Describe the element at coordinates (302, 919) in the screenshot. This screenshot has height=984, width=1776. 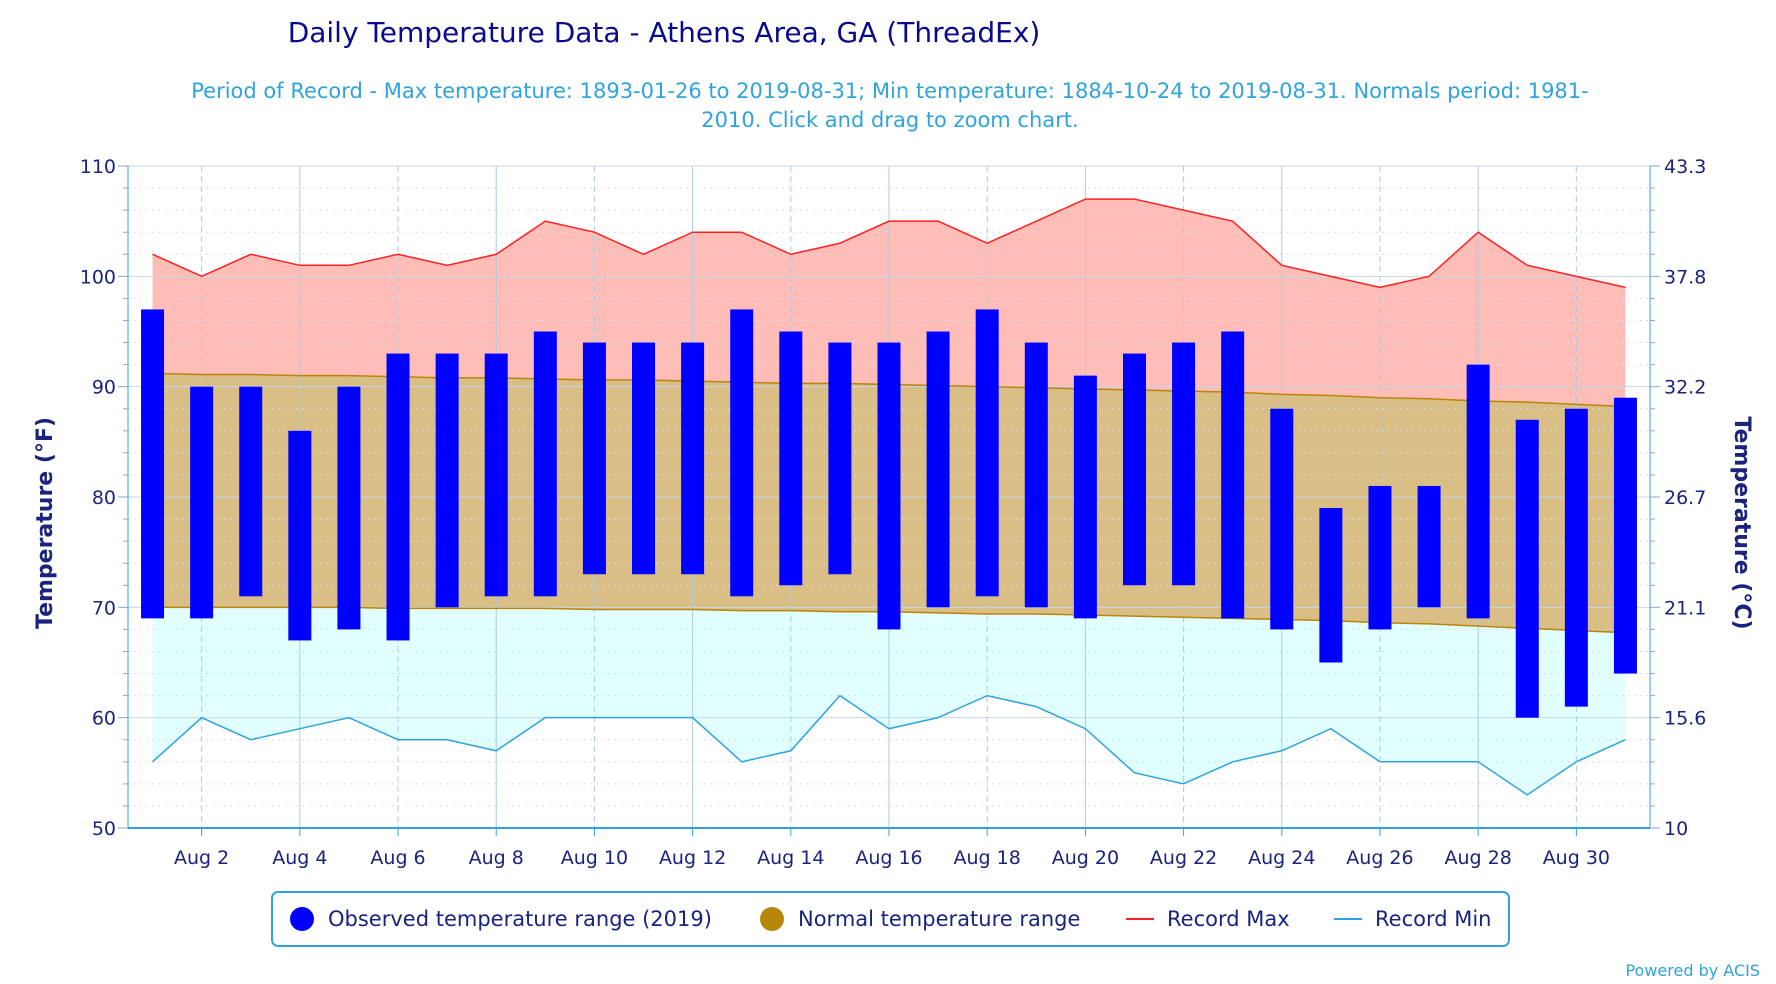
I see `legend-observed-marker` at that location.